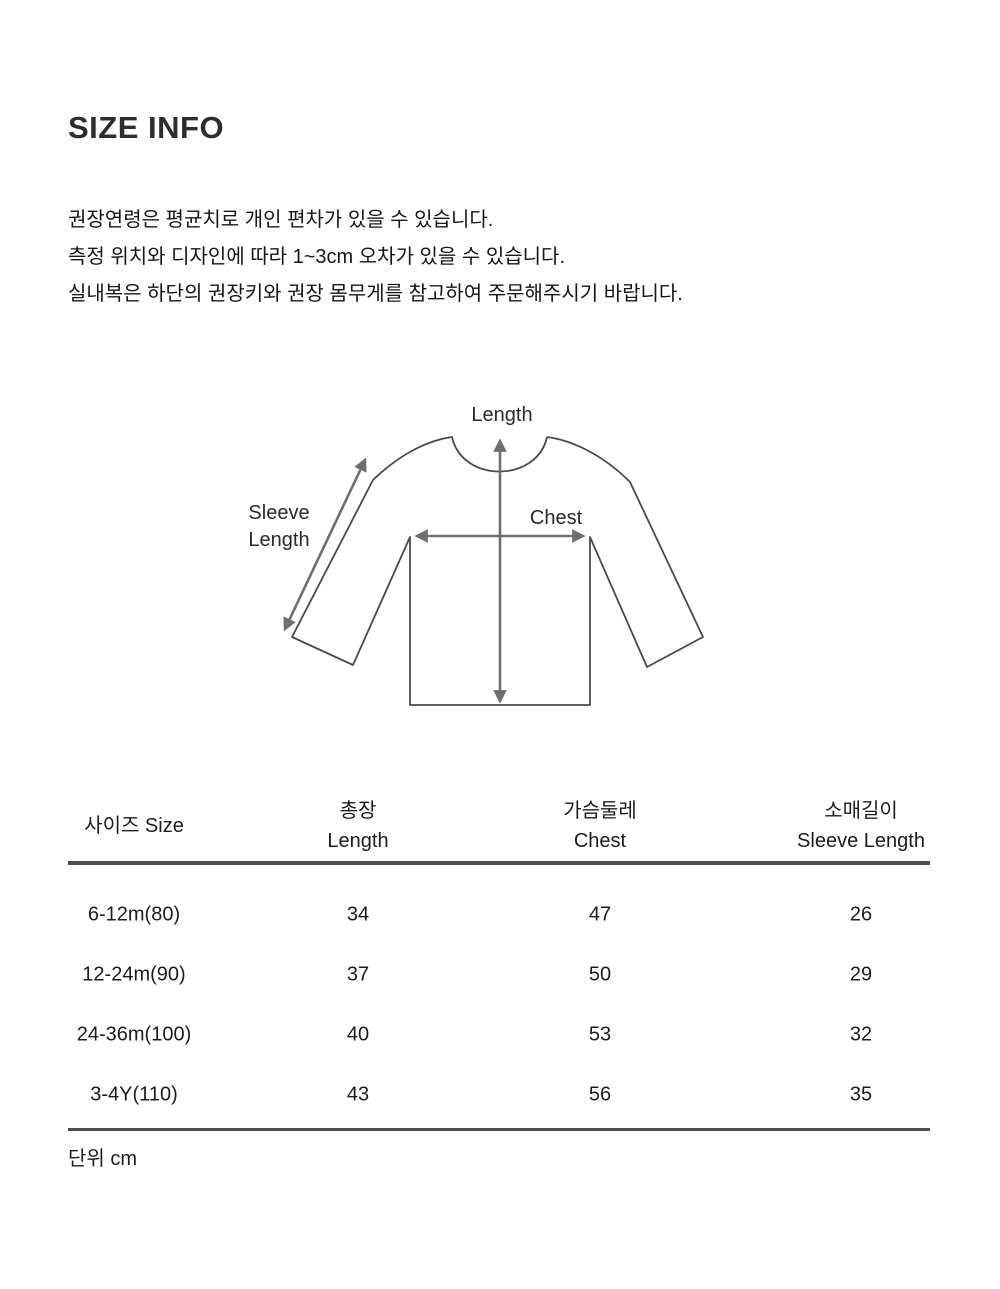  Describe the element at coordinates (556, 518) in the screenshot. I see `chest-label: Chest` at that location.